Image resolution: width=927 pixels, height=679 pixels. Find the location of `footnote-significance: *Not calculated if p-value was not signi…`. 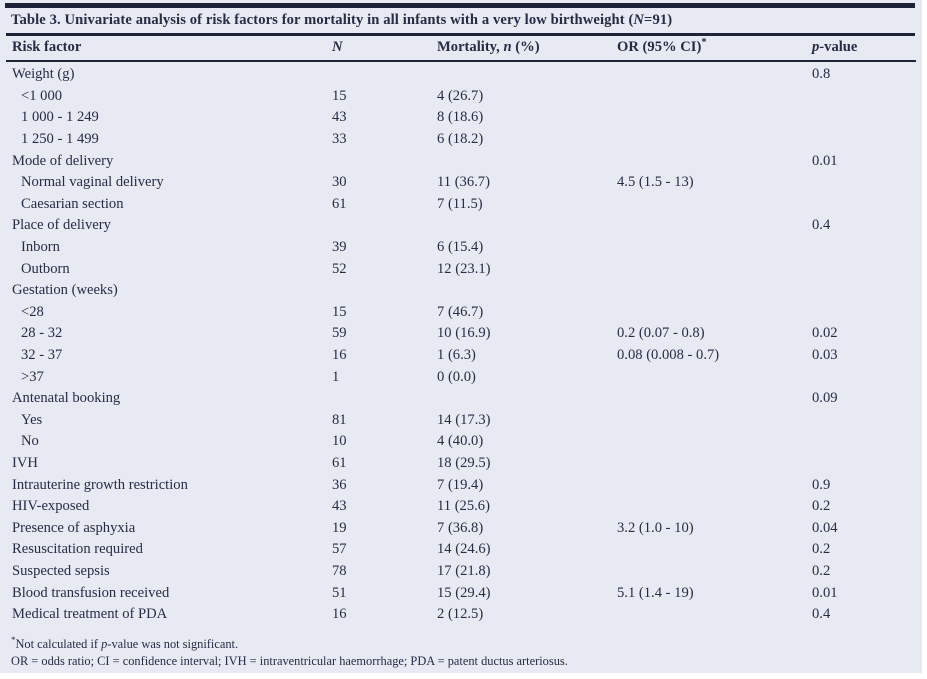

footnote-significance: *Not calculated if p-value was not signi… is located at coordinates (461, 644).